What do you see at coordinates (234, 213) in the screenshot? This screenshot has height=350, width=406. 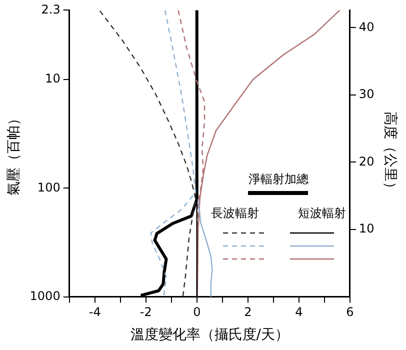 I see `annotation: 長波輻射` at bounding box center [234, 213].